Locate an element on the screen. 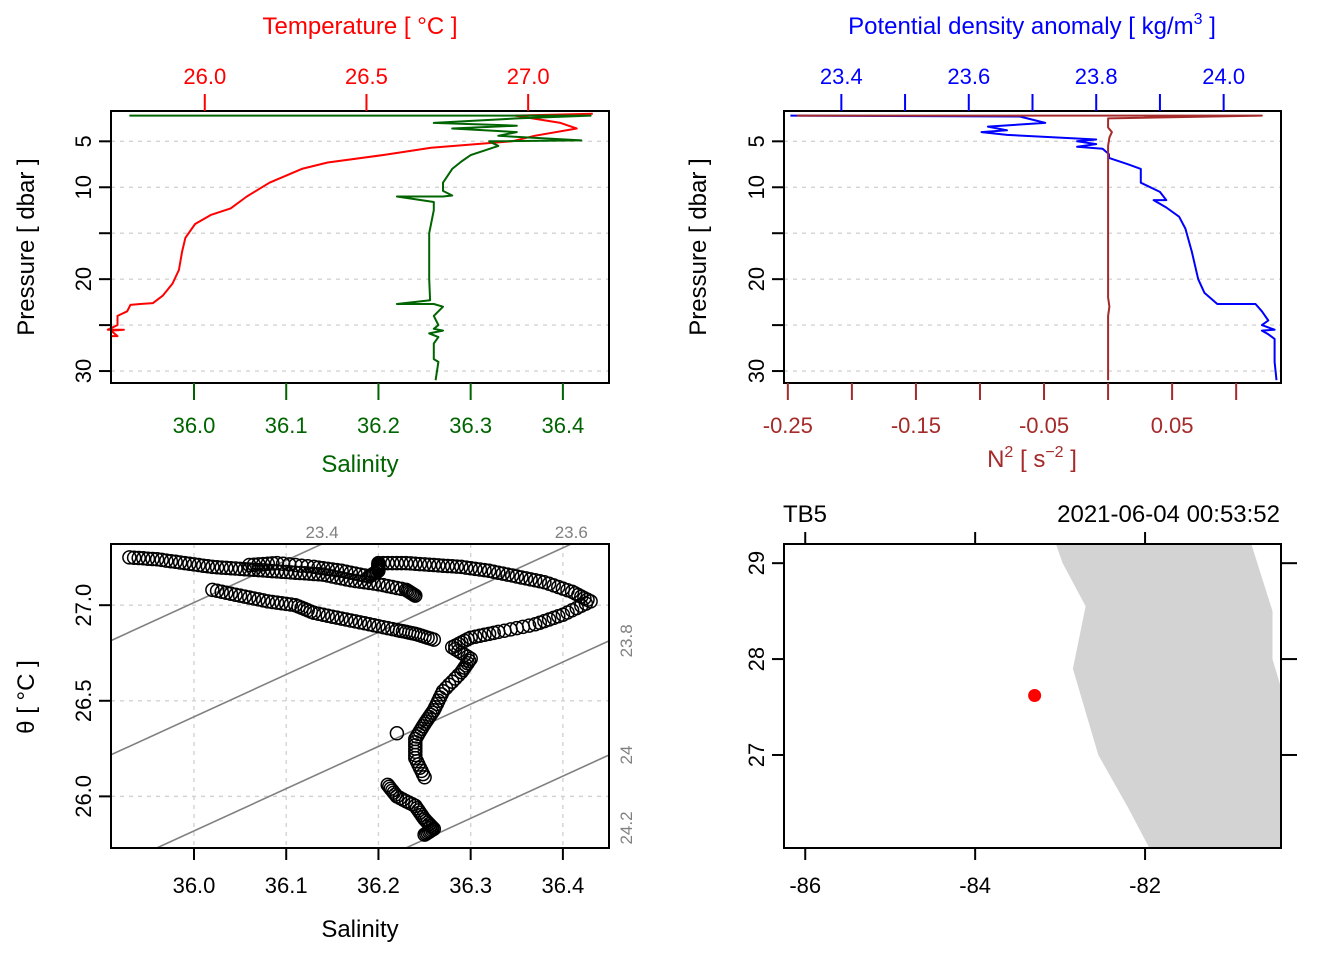  p4-plot-frame is located at coordinates (1032, 696).